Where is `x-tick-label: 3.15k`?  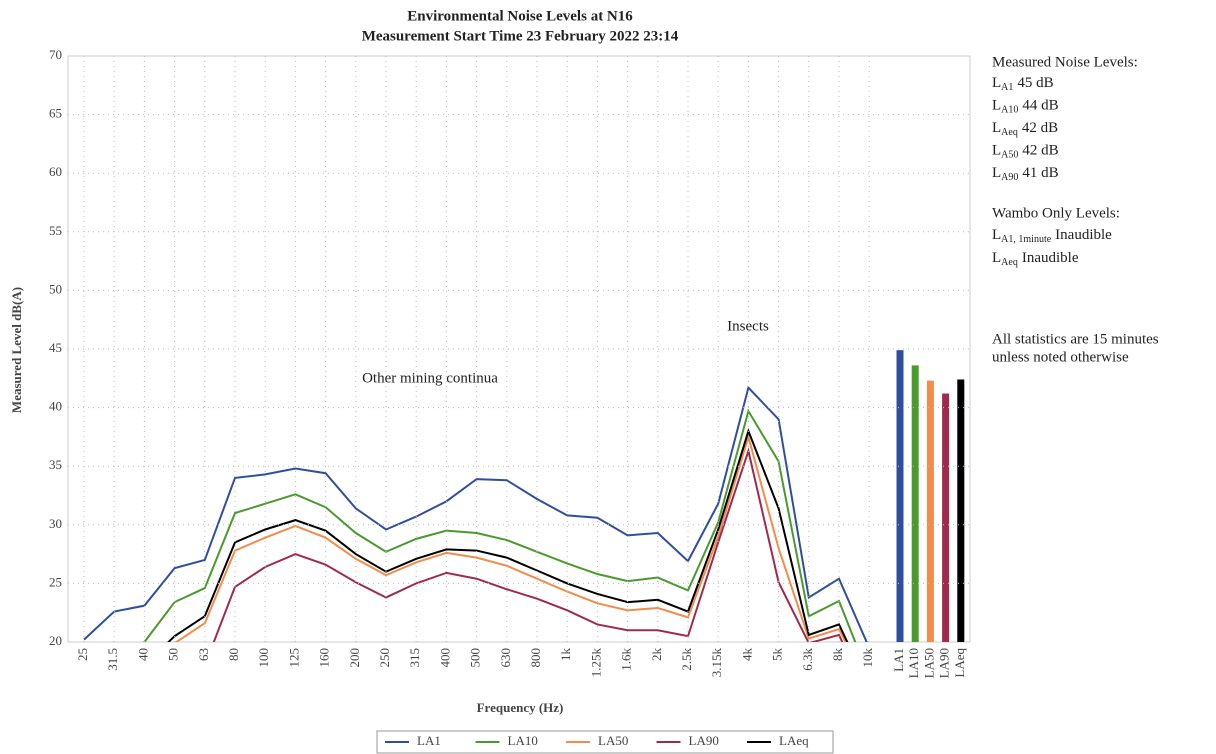
x-tick-label: 3.15k is located at coordinates (716, 663).